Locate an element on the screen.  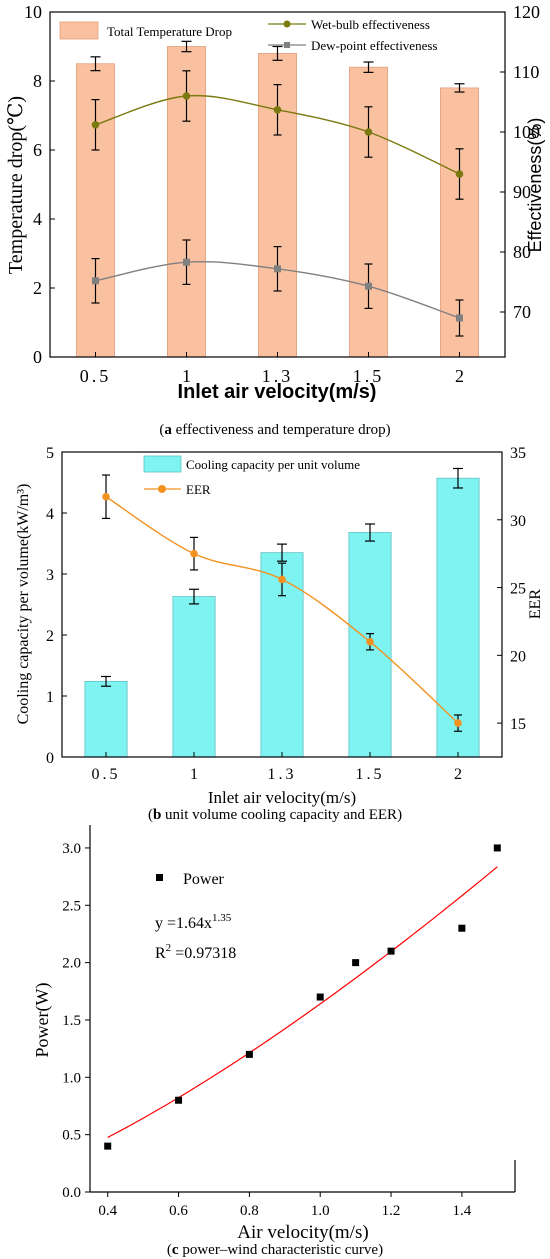
y-tick-label: 5 is located at coordinates (50, 453).